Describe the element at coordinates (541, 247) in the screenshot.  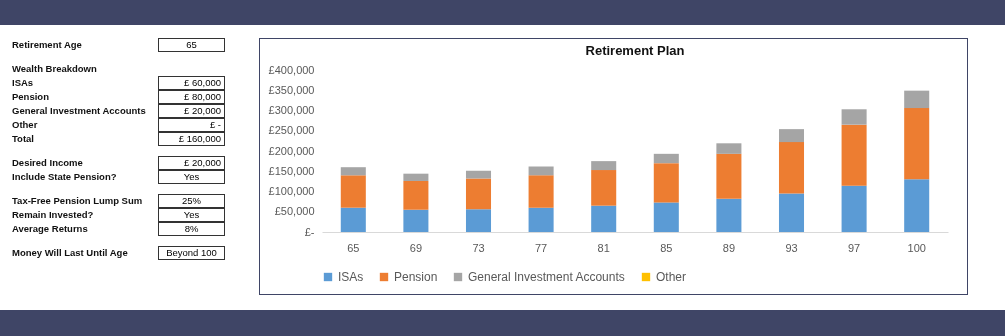
I see `x-tick-label: 77` at that location.